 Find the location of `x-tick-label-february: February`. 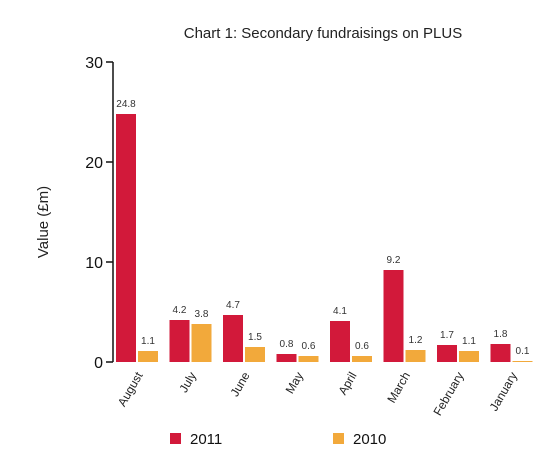

x-tick-label-february: February is located at coordinates (448, 394).